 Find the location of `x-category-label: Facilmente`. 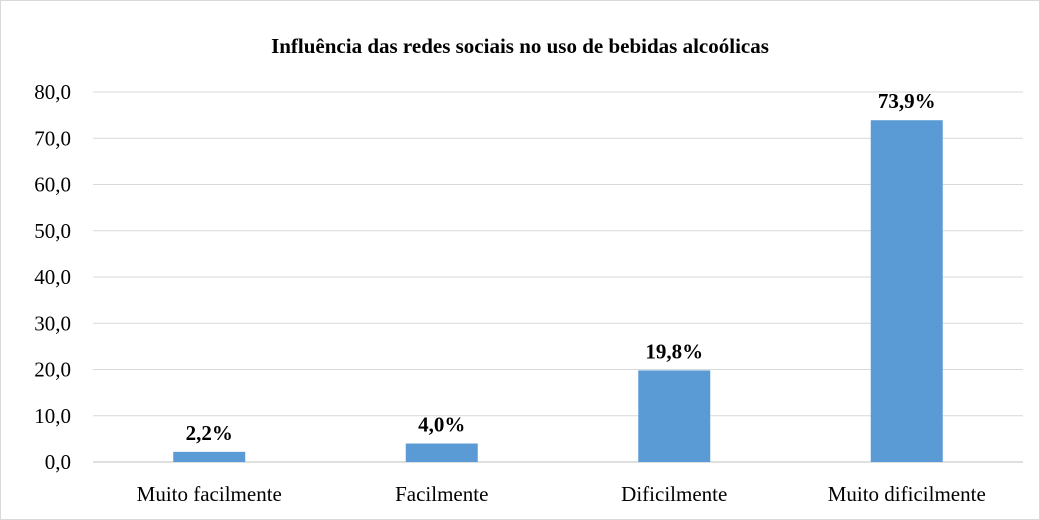

x-category-label: Facilmente is located at coordinates (441, 494).